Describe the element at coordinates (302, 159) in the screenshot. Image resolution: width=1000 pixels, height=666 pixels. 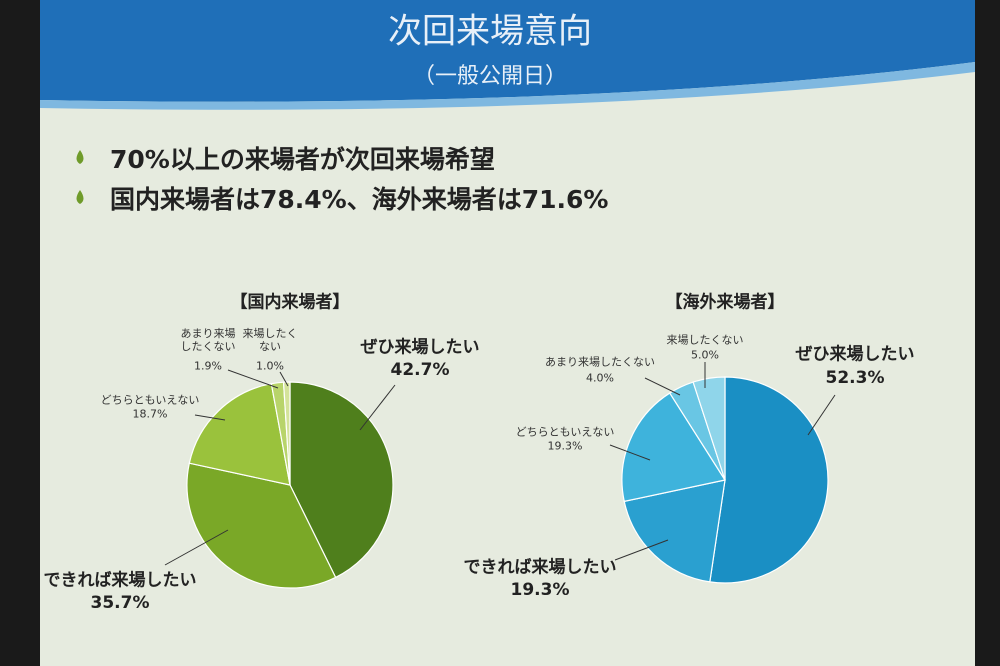
I see `bullet: 70%以上の来場者が次回来場希望` at that location.